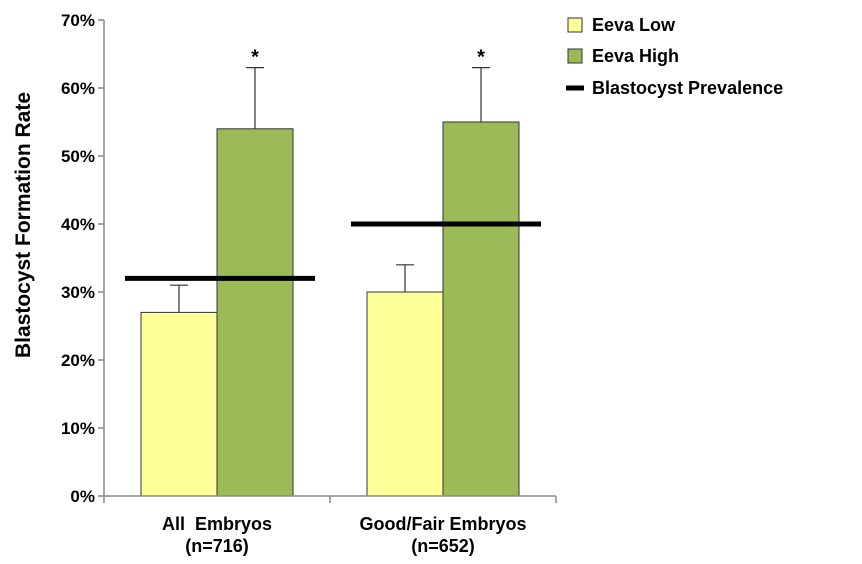 The image size is (862, 564). I want to click on x-category-label: (n=716), so click(217, 546).